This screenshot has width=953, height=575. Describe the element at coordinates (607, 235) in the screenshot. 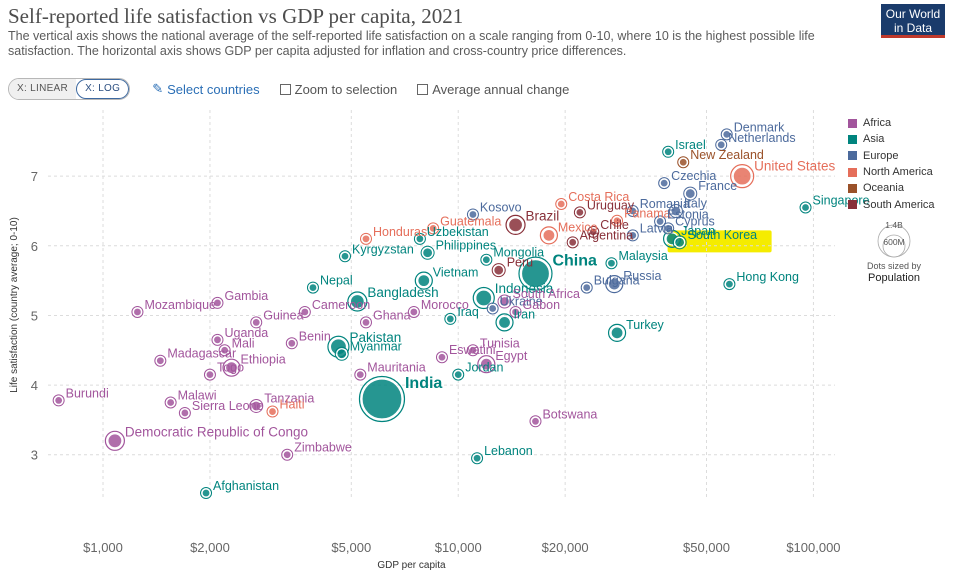

I see `data-label: Argentina` at that location.